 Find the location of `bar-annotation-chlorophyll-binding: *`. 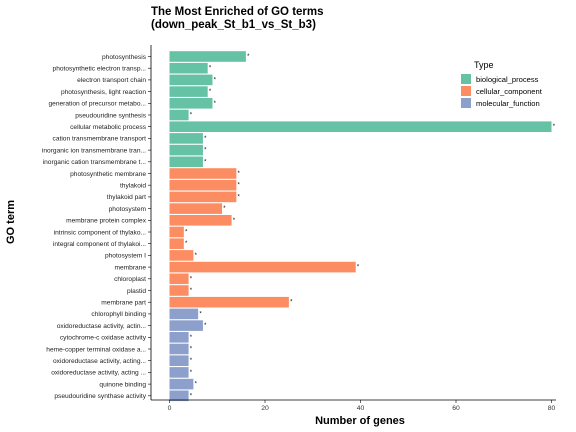

bar-annotation-chlorophyll-binding: * is located at coordinates (200, 314).